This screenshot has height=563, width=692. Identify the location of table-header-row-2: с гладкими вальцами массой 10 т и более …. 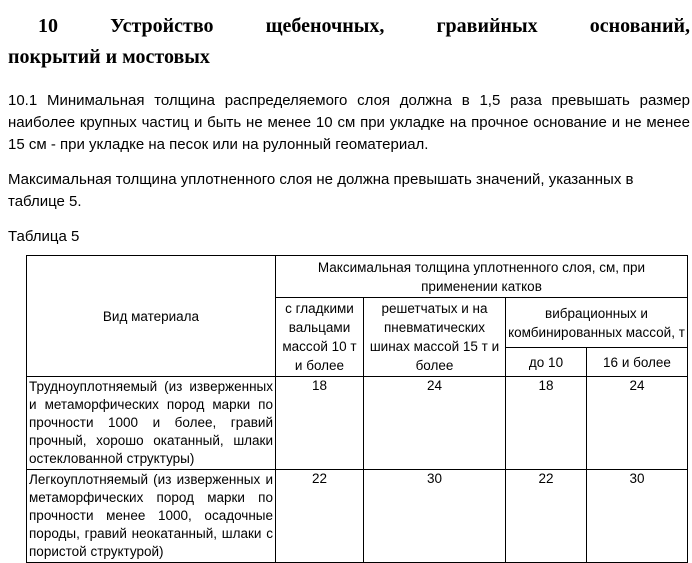
(358, 336).